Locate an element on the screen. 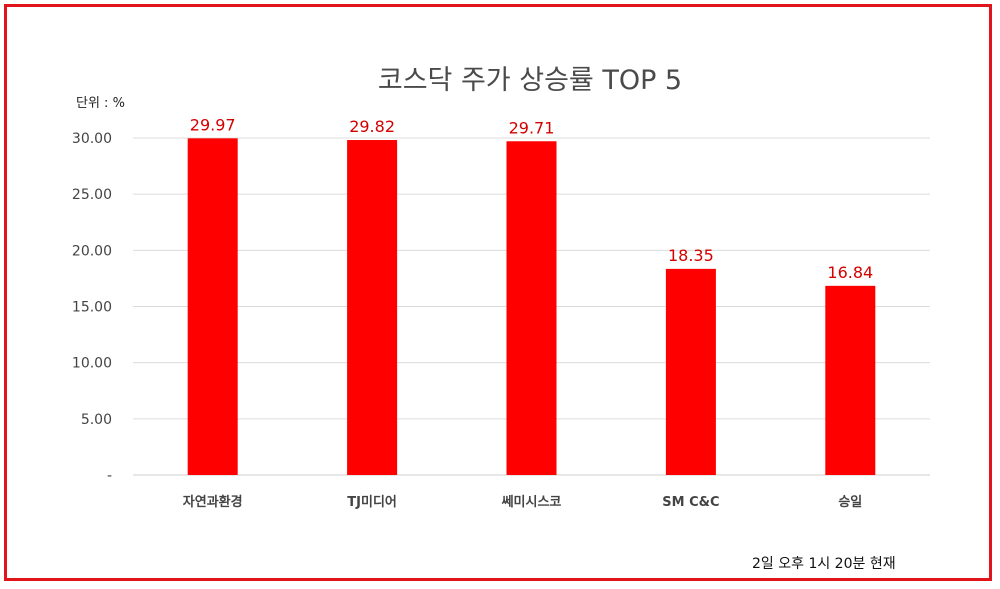 The width and height of the screenshot is (1000, 589). data-label: 16.84 is located at coordinates (850, 272).